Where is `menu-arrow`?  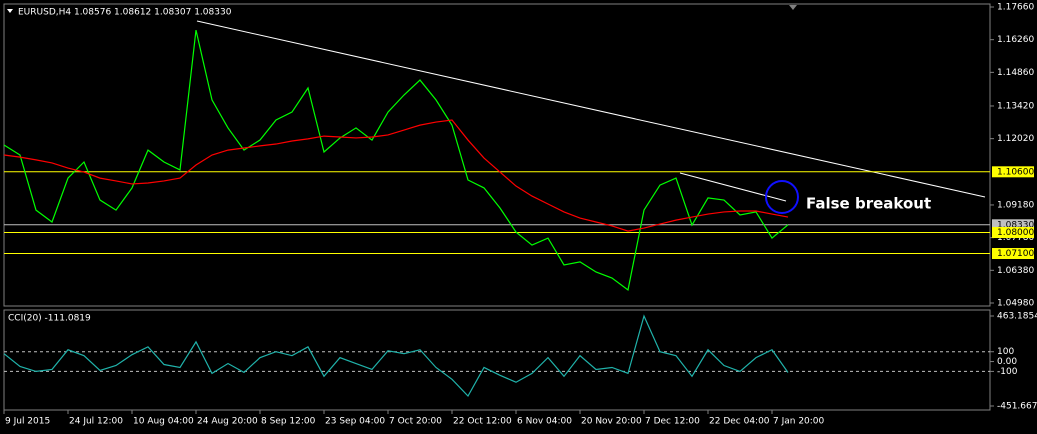 menu-arrow is located at coordinates (10, 11).